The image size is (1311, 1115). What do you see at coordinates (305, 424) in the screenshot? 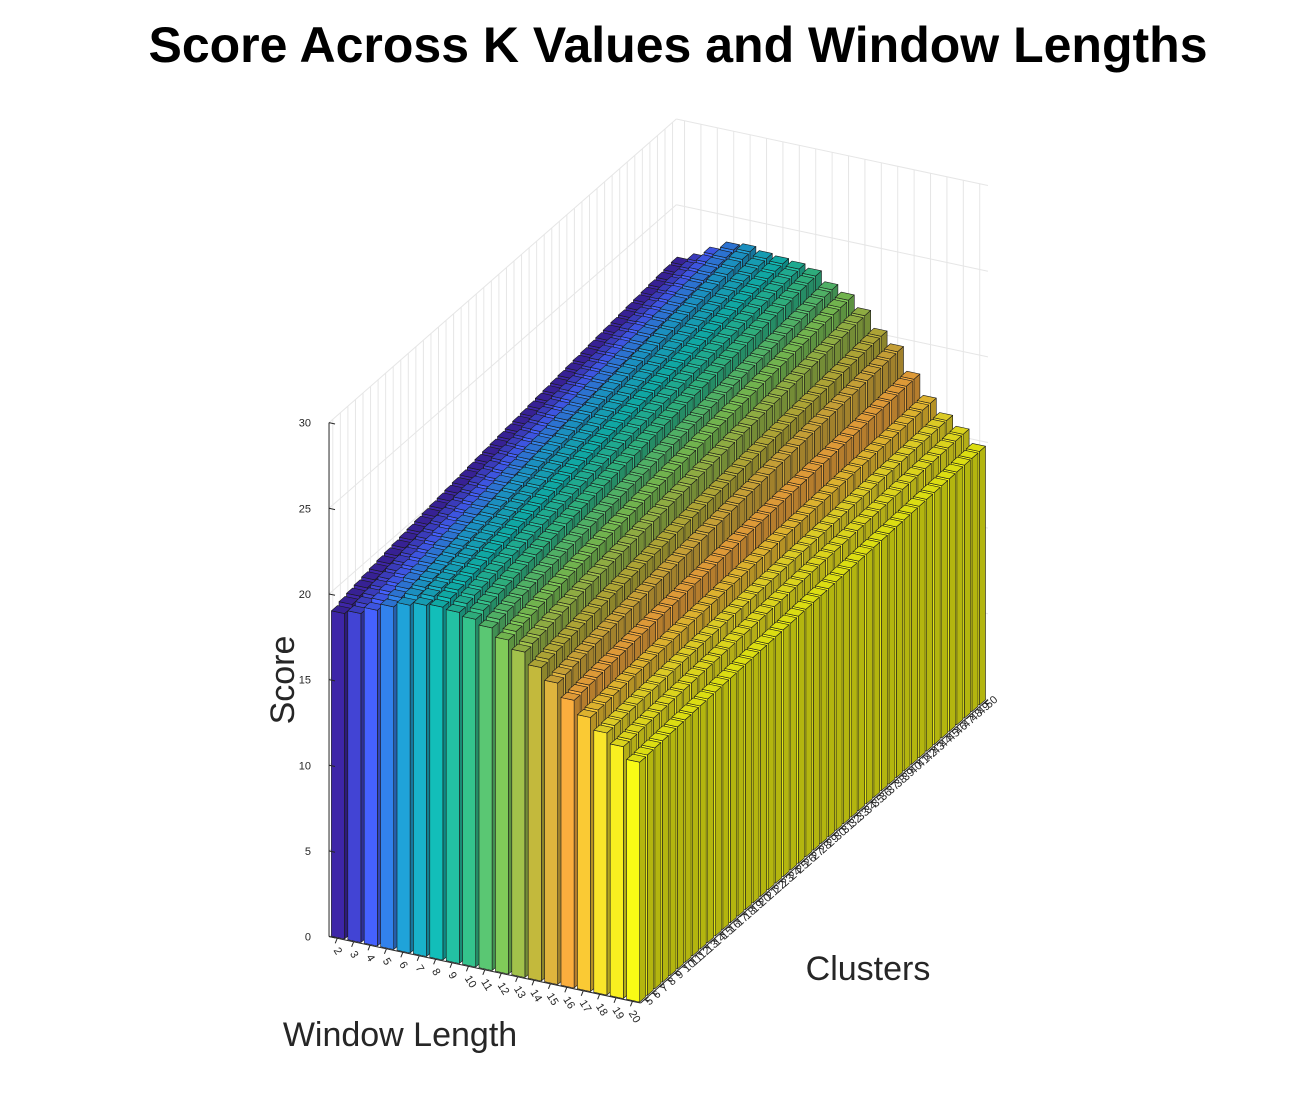
I see `z-tick-label: 30` at bounding box center [305, 424].